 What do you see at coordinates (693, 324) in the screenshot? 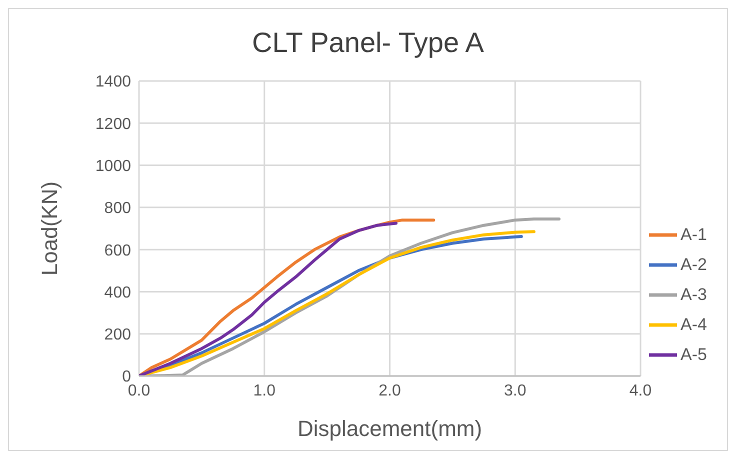
I see `legend-label: A-4` at bounding box center [693, 324].